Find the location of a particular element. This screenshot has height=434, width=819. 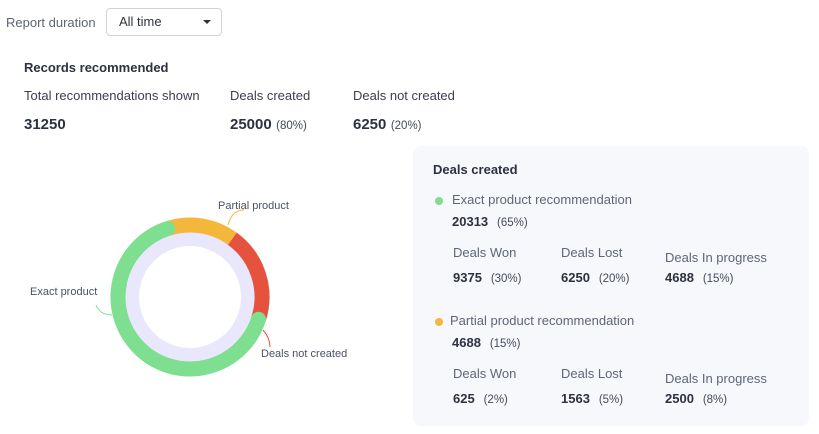

group-label: Exact product recommendation is located at coordinates (542, 199).